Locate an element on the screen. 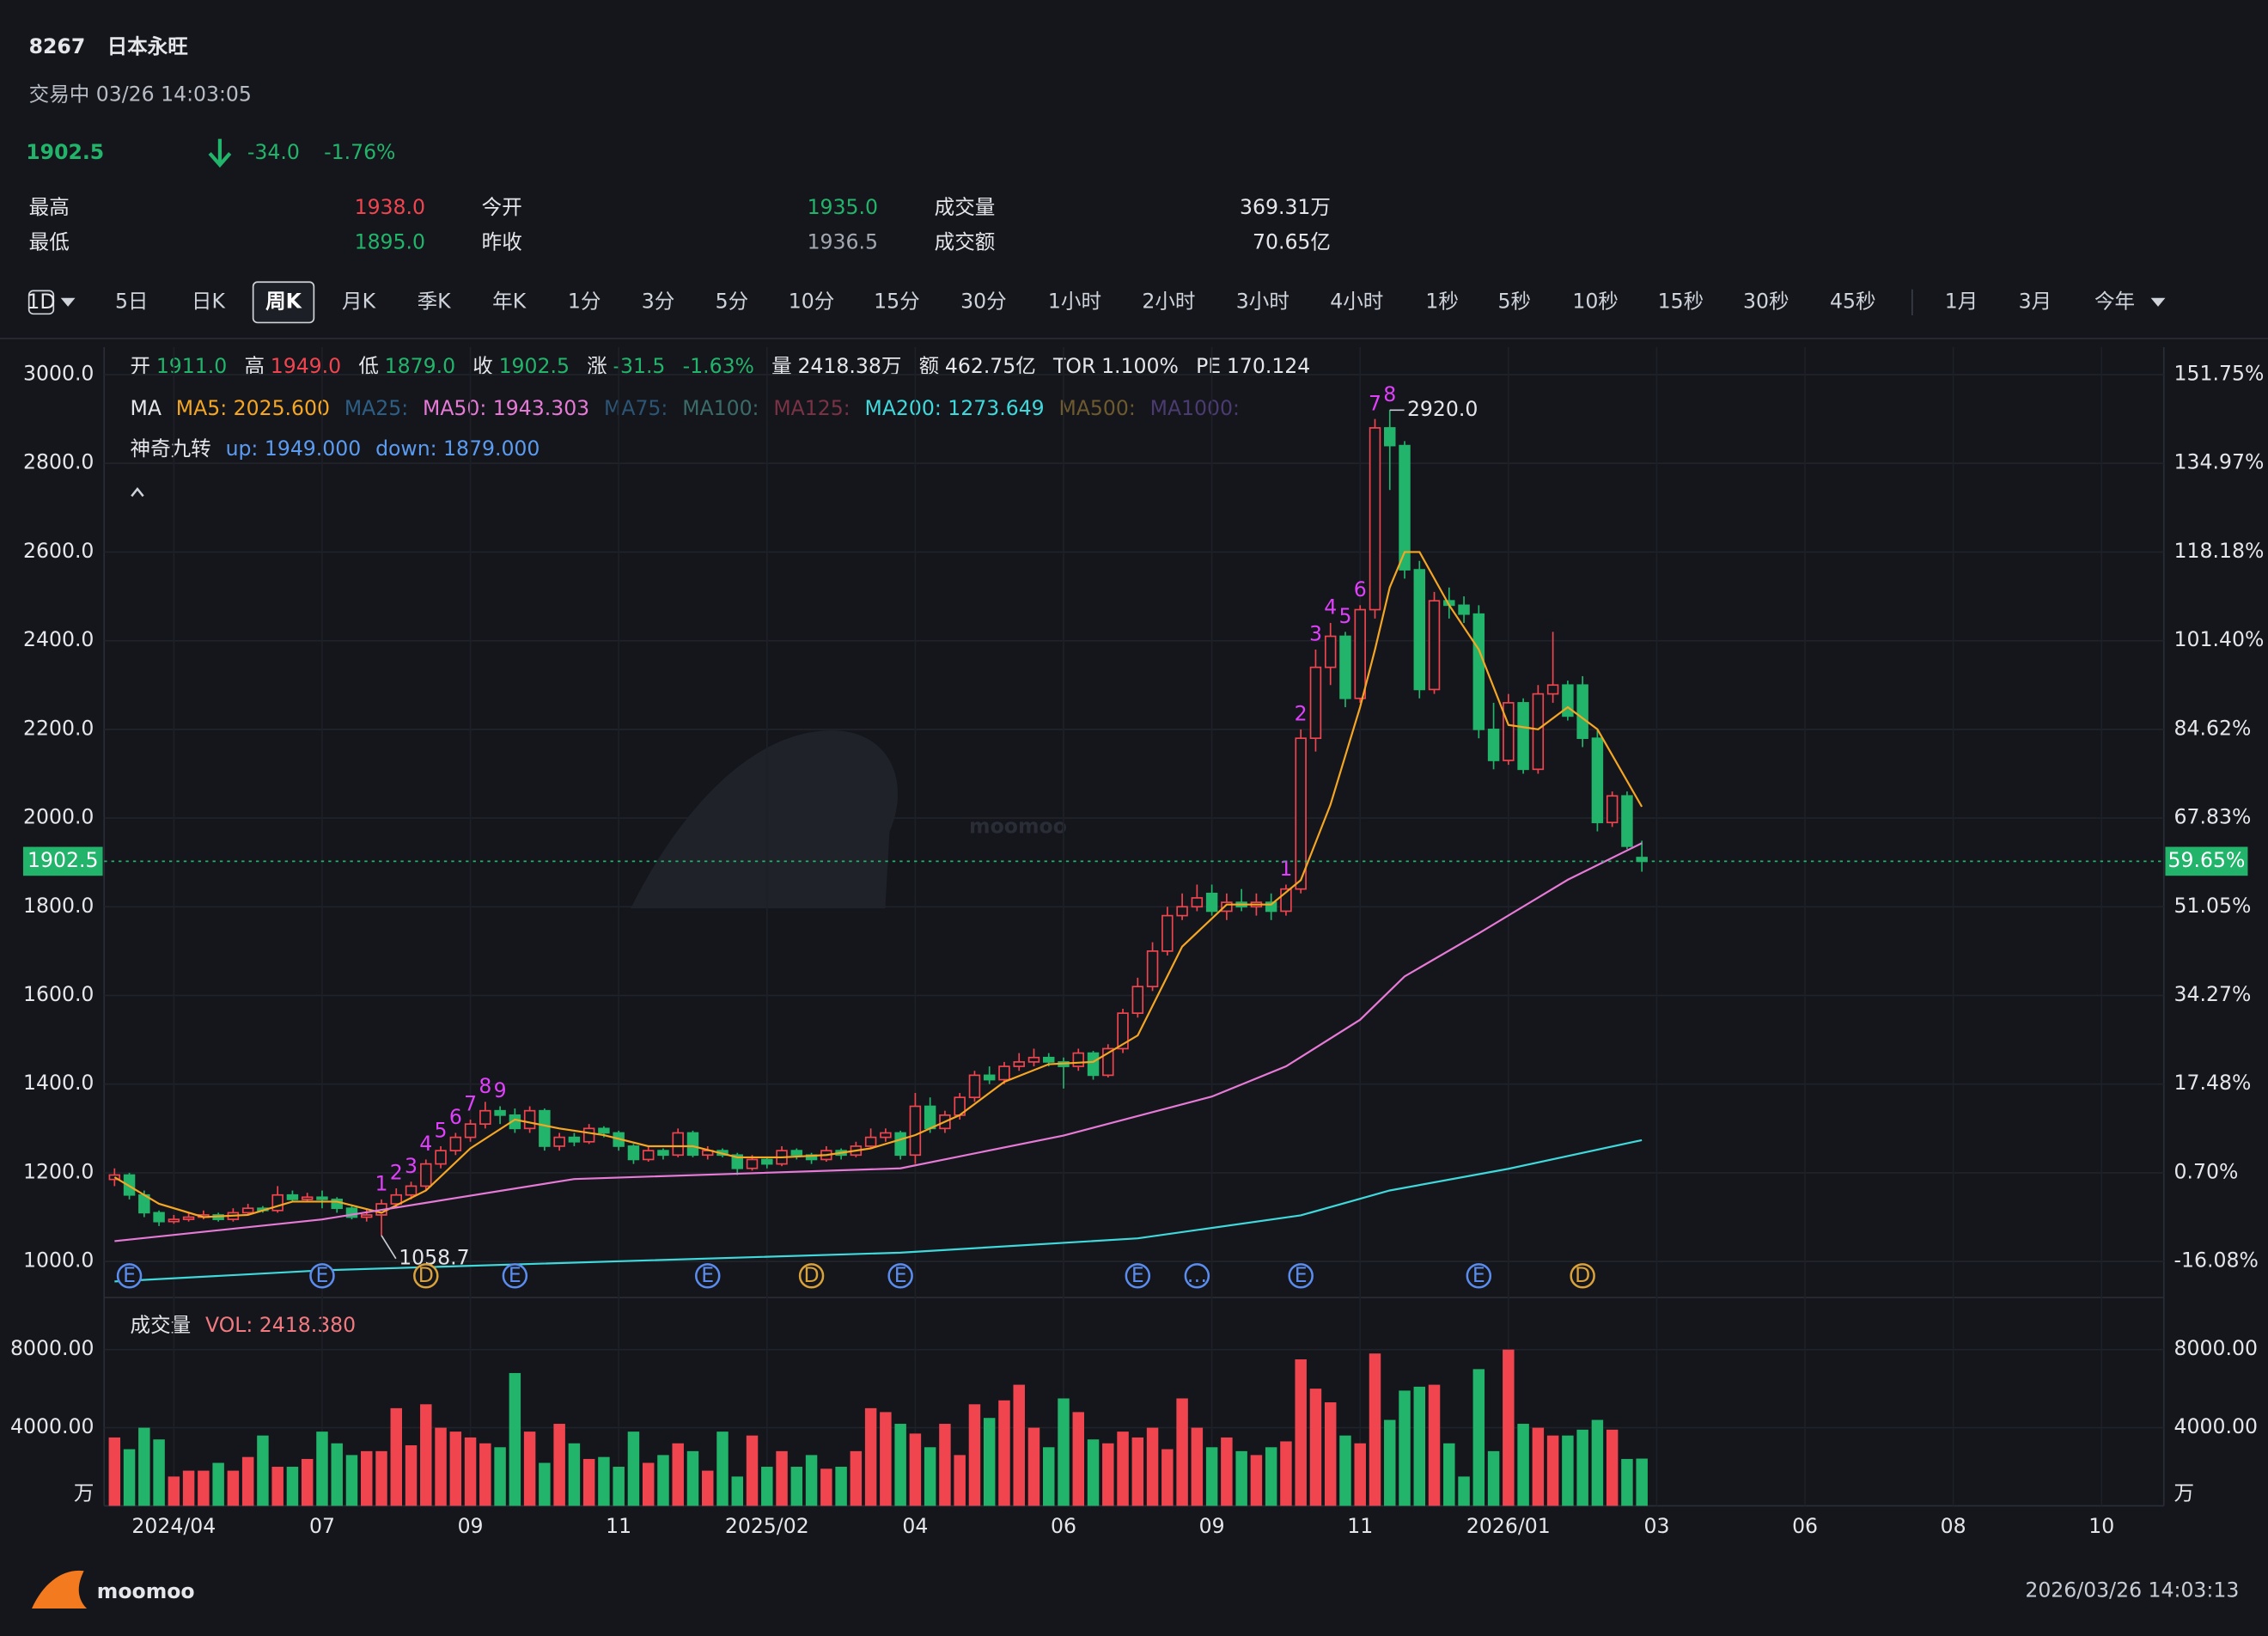 This screenshot has width=2268, height=1636. interval-tab: 月K is located at coordinates (359, 301).